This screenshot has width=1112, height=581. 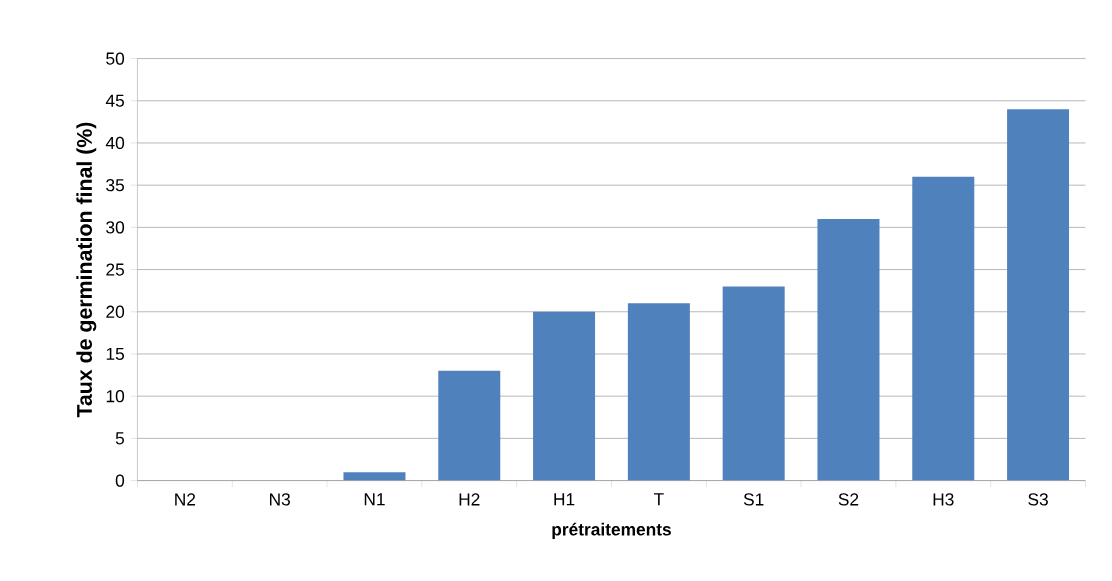 I want to click on y-tick-label: 30, so click(x=115, y=227).